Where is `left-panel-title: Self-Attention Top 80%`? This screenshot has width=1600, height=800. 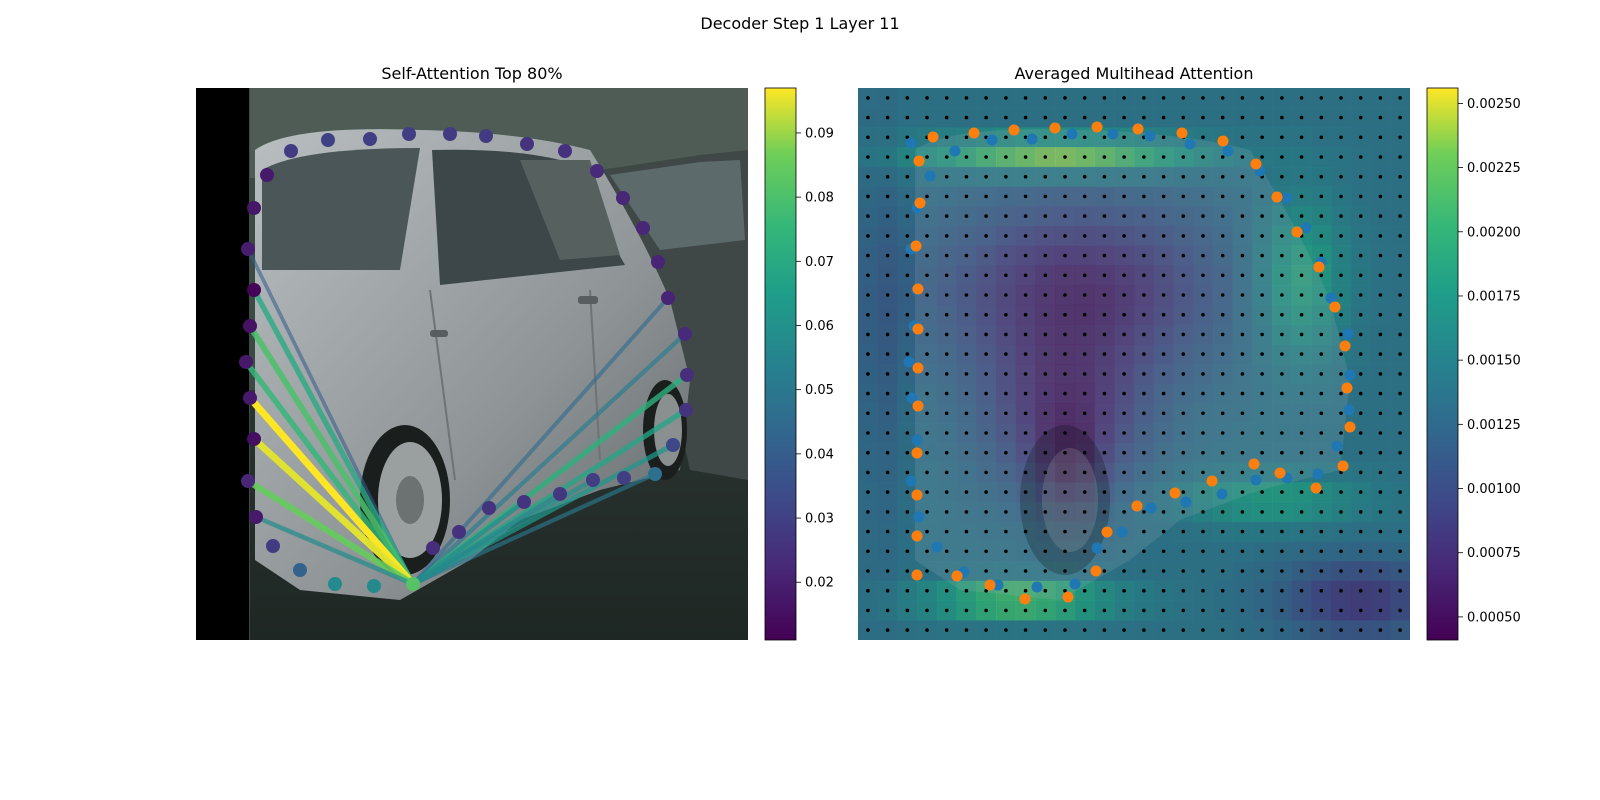
left-panel-title: Self-Attention Top 80% is located at coordinates (472, 73).